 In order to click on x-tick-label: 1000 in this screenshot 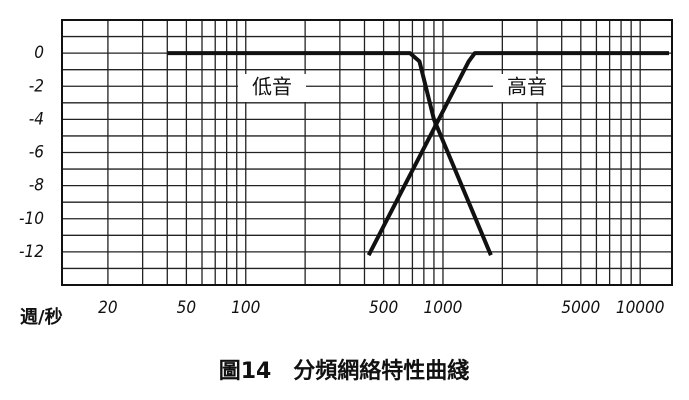, I will do `click(443, 308)`.